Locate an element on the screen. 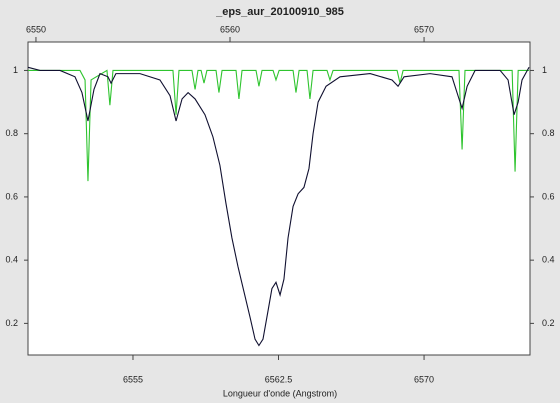 The image size is (560, 403). y2-tick-label: 0.8 is located at coordinates (548, 133).